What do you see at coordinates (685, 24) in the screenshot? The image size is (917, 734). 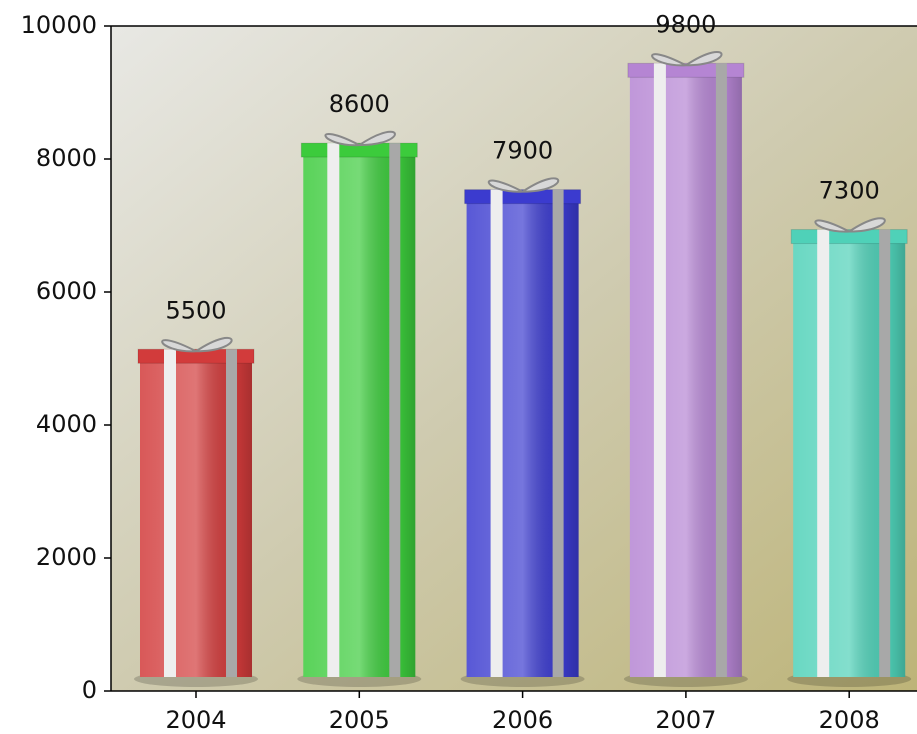 I see `value-label: 9800` at bounding box center [685, 24].